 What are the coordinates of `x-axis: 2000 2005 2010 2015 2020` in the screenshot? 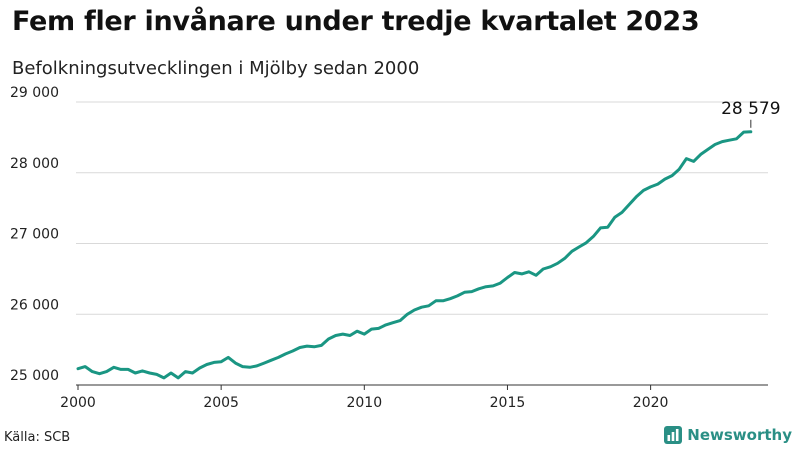 It's located at (414, 397).